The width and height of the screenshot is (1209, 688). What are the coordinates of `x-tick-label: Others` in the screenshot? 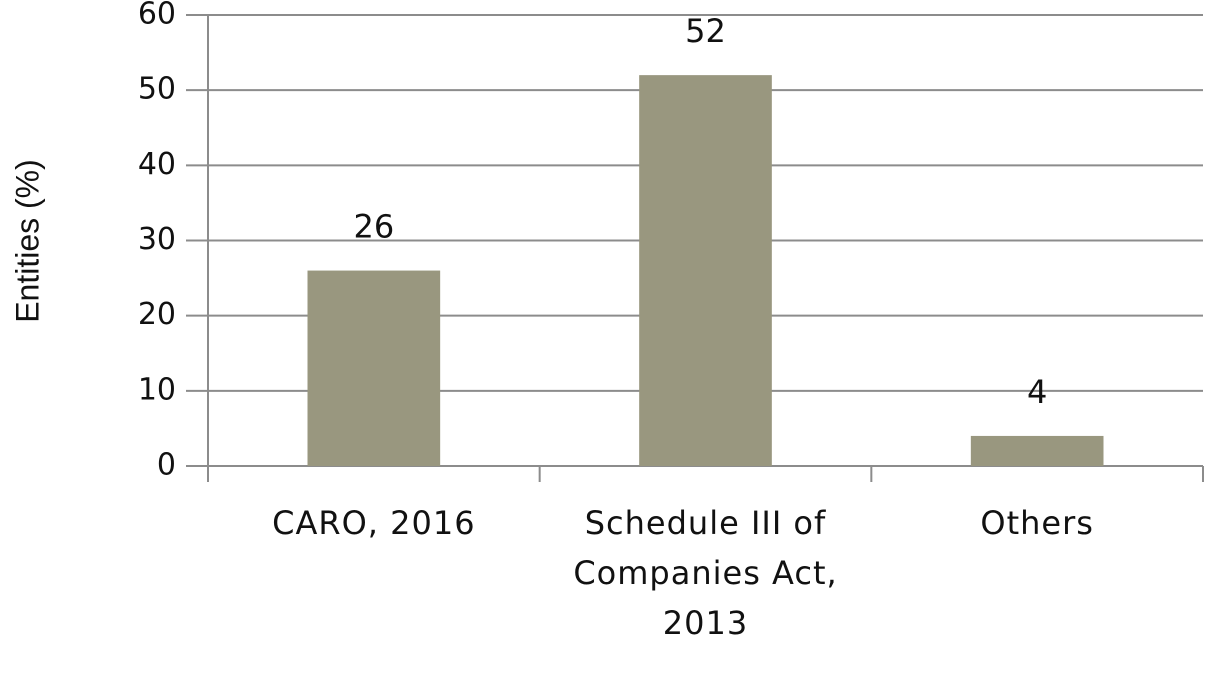 It's located at (1037, 523).